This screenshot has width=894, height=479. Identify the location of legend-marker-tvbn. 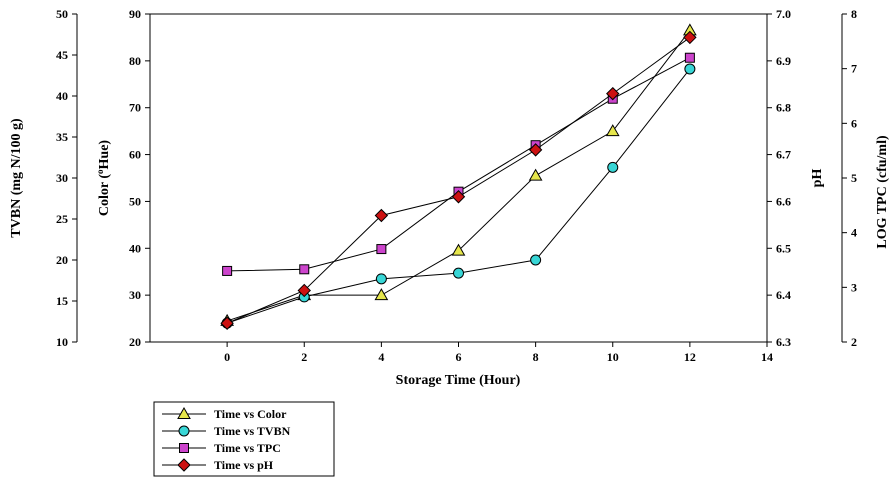
(184, 431).